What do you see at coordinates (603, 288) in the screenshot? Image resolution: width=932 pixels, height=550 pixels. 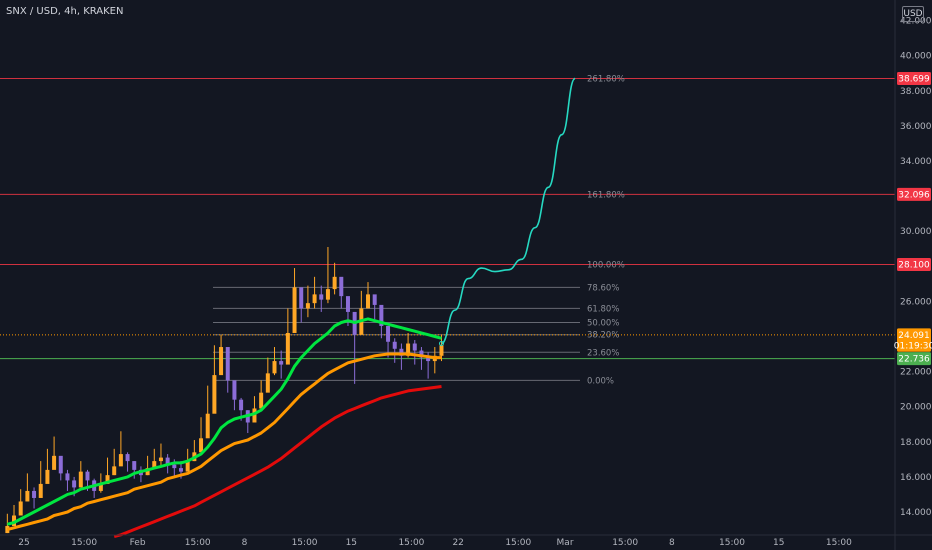 I see `fib-label-5: 78.60%` at bounding box center [603, 288].